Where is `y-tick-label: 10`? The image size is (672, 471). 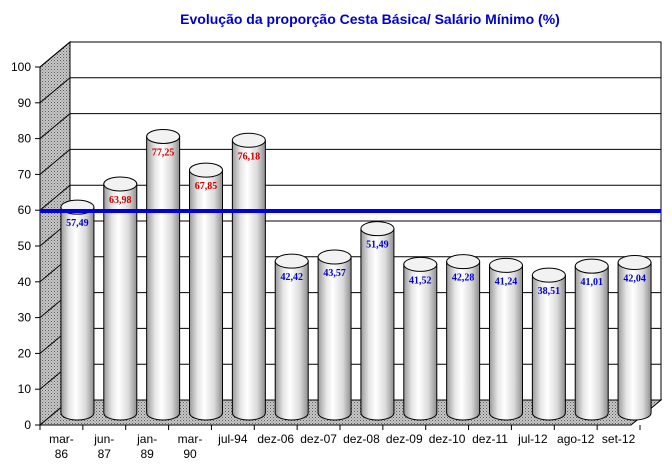
y-tick-label: 10 is located at coordinates (25, 389).